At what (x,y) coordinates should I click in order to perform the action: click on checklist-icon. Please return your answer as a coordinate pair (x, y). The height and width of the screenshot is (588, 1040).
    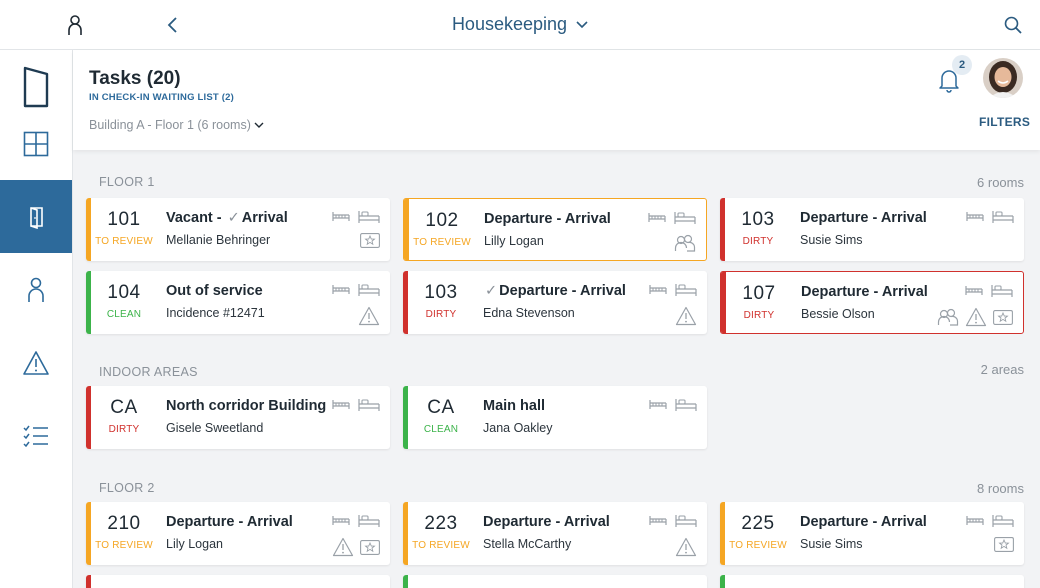
    Looking at the image, I should click on (35, 436).